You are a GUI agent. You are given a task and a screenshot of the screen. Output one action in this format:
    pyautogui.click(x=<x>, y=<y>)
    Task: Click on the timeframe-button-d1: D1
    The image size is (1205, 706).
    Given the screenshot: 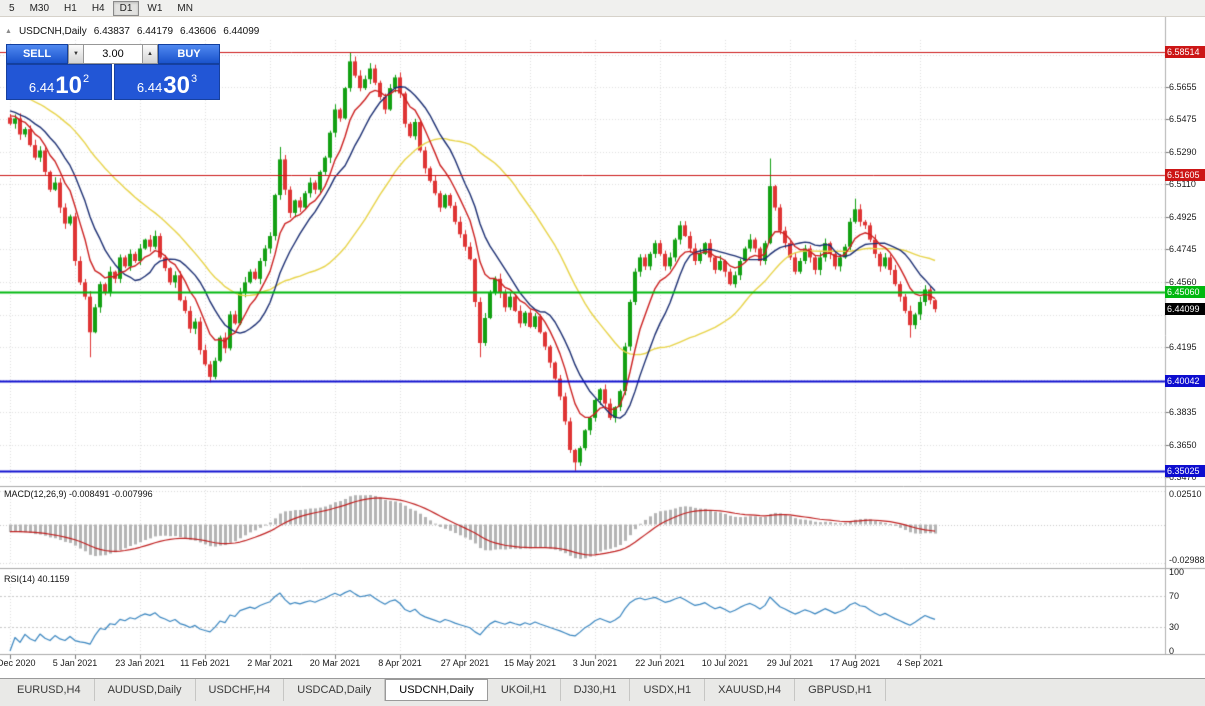 What is the action you would take?
    pyautogui.click(x=126, y=8)
    